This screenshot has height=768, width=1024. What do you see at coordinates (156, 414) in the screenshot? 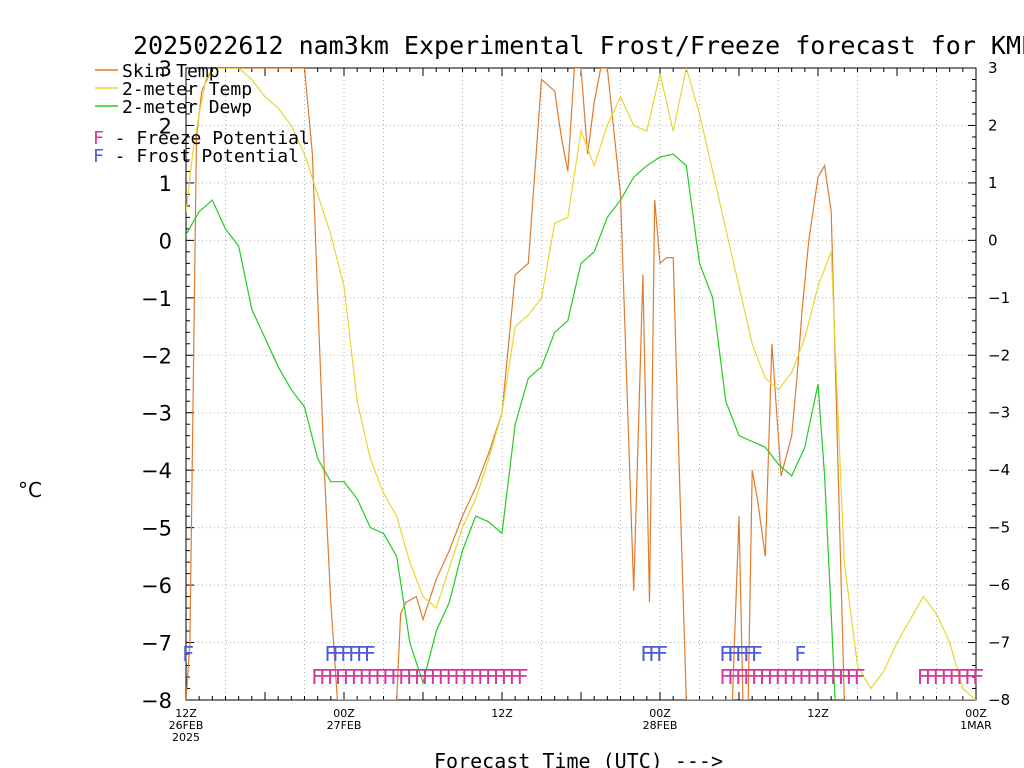
I see `y-tick-label-left: −3` at bounding box center [156, 414].